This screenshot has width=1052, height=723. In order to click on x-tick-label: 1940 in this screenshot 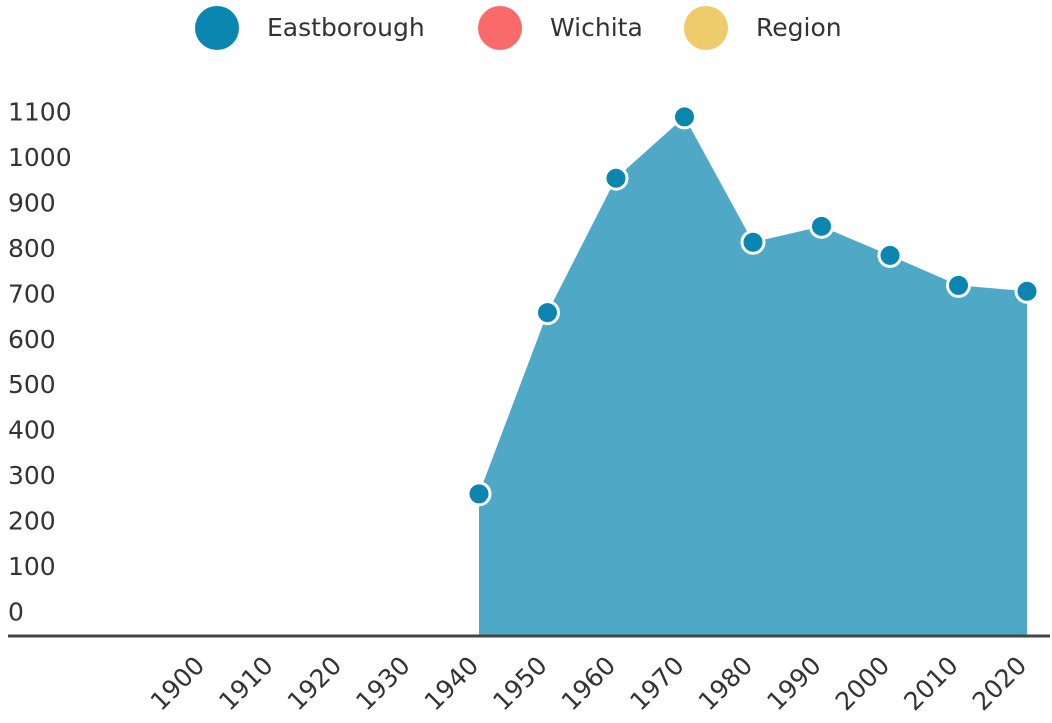, I will do `click(451, 683)`.